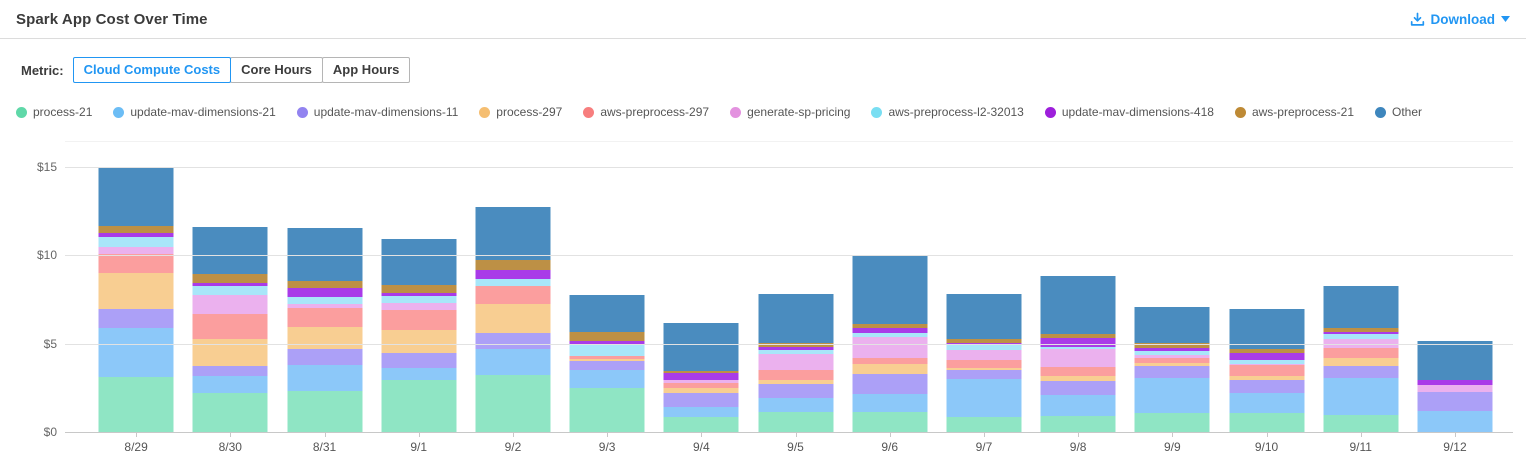 The width and height of the screenshot is (1526, 461). I want to click on legend-item-process-297: process-297, so click(520, 112).